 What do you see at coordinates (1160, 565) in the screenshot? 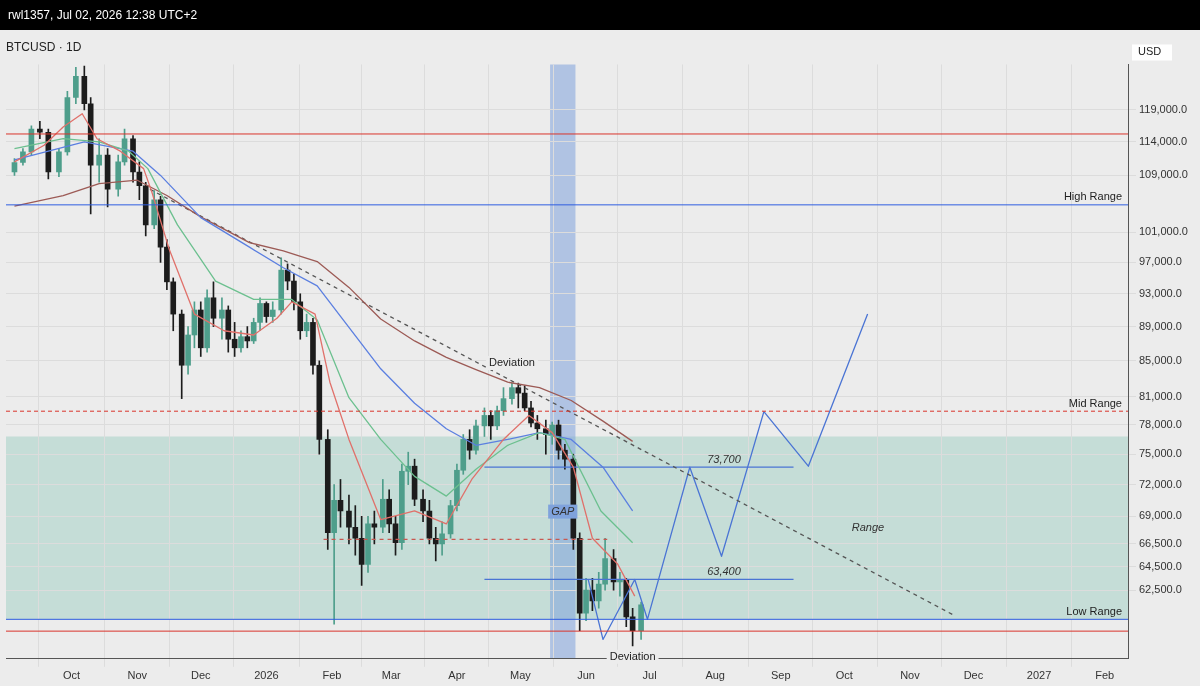
I see `y-tick-label: 64,500.0` at bounding box center [1160, 565].